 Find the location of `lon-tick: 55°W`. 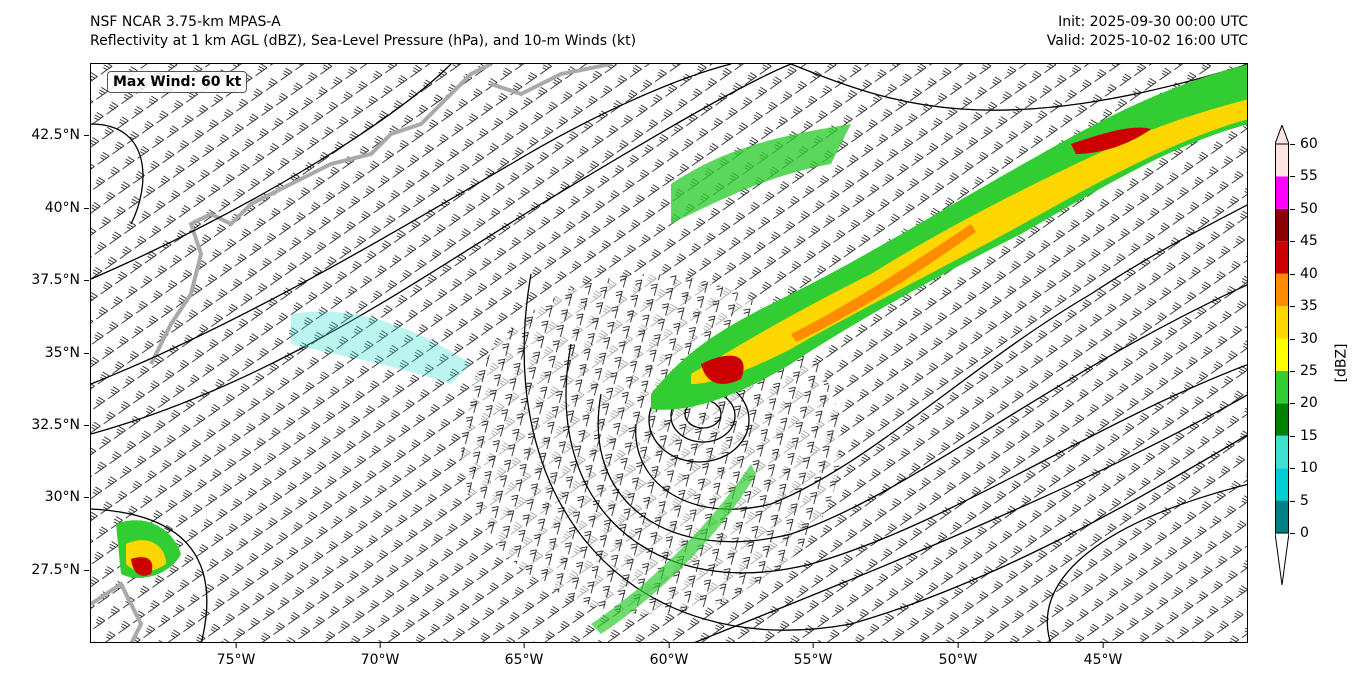

lon-tick: 55°W is located at coordinates (813, 655).